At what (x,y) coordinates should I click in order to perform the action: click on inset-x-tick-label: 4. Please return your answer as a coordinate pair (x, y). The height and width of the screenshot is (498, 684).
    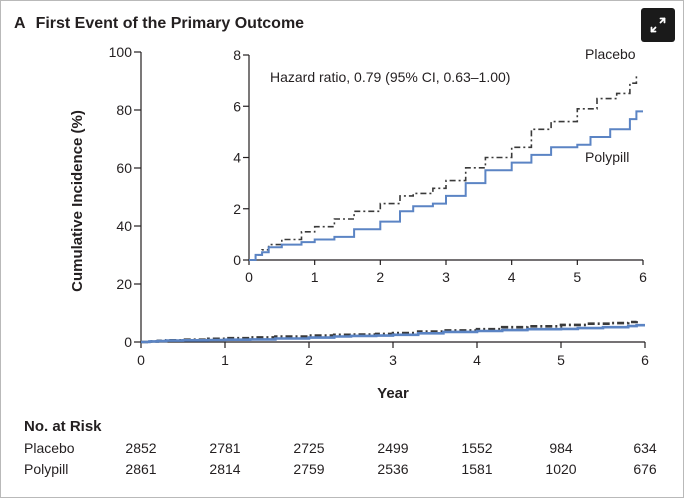
    Looking at the image, I should click on (512, 277).